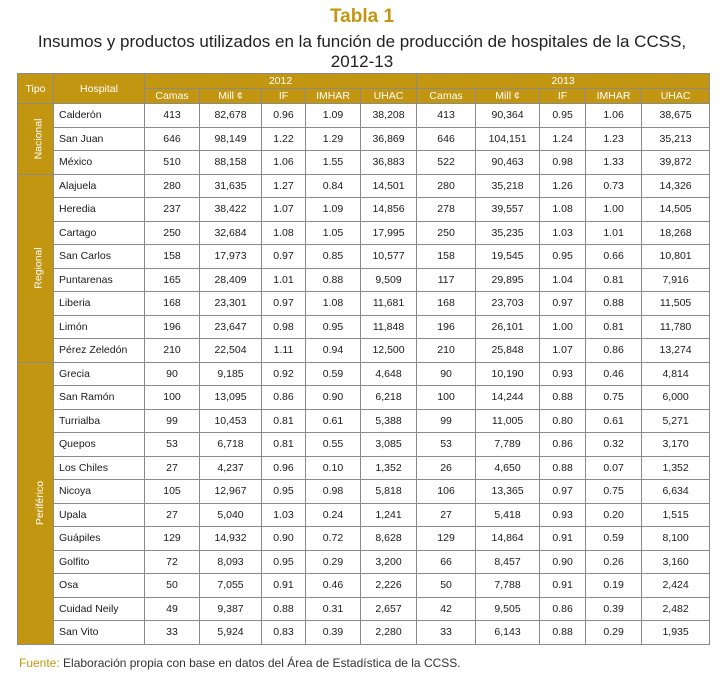 This screenshot has width=724, height=682. Describe the element at coordinates (388, 303) in the screenshot. I see `value-cell: 11,681` at that location.